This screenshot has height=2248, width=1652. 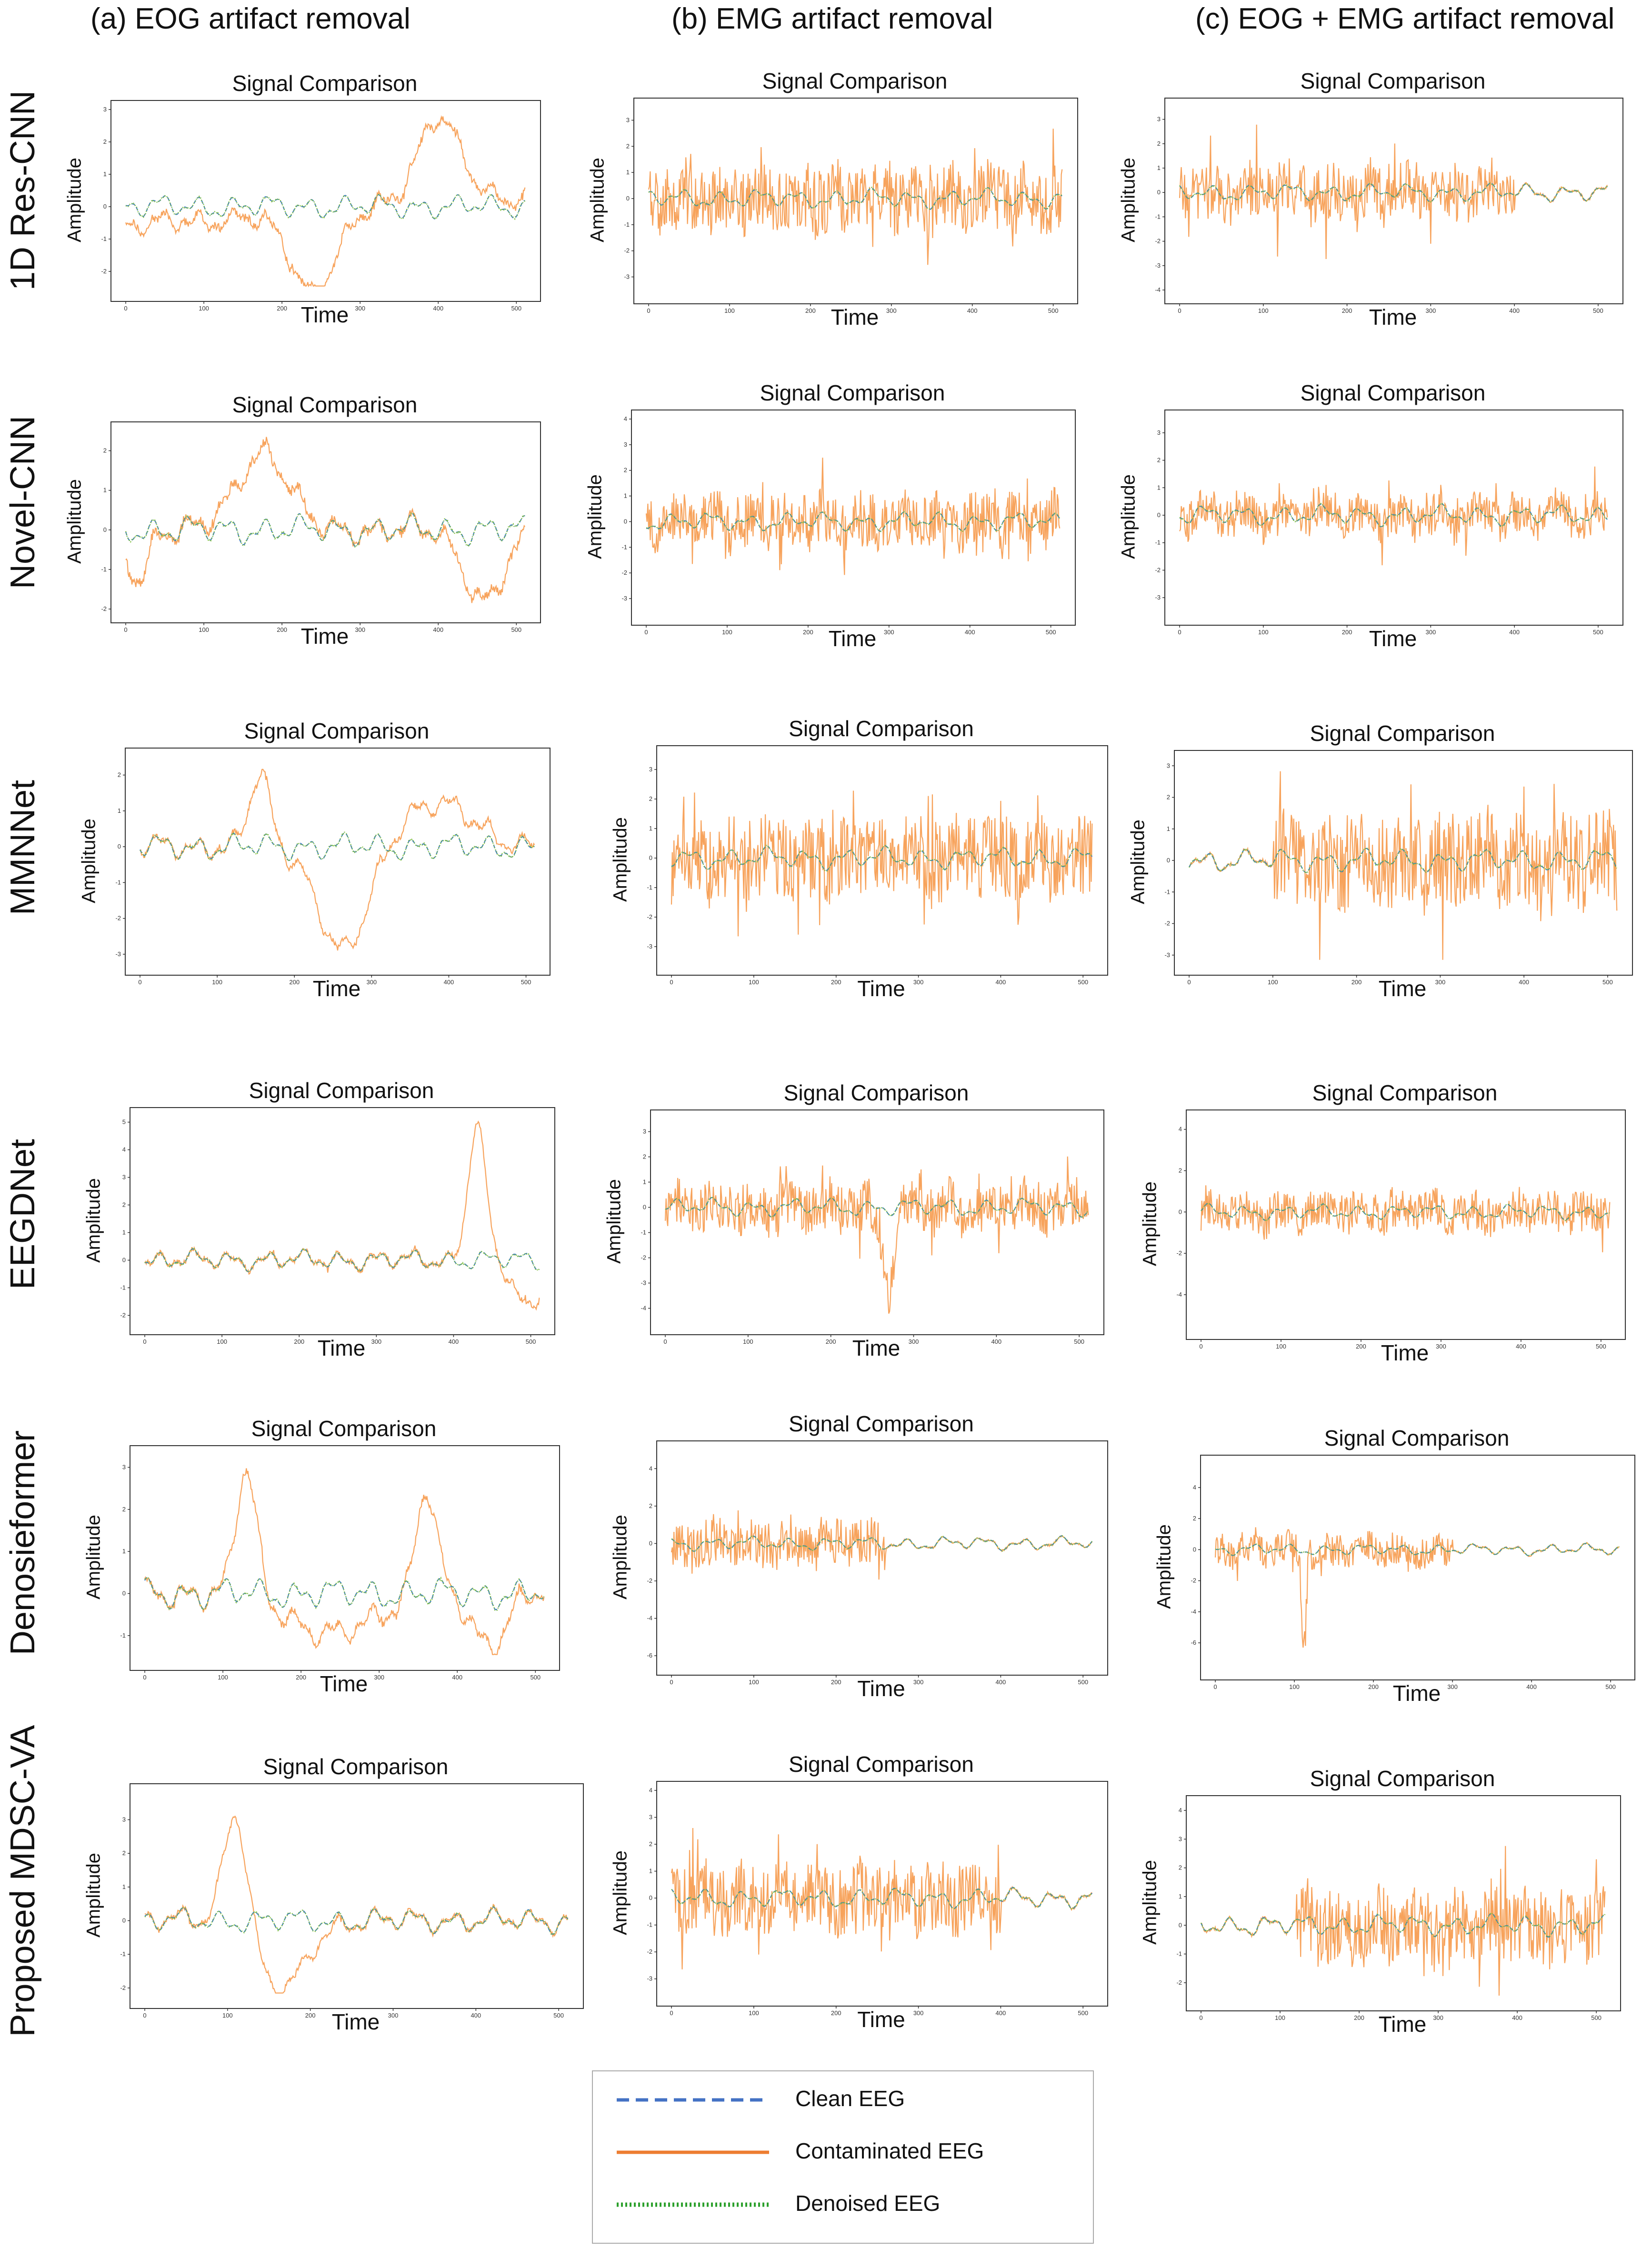 I want to click on plot-area: 0 100 200 300 400 500 -6 -4 -2 0 2 4, so click(x=877, y=1563).